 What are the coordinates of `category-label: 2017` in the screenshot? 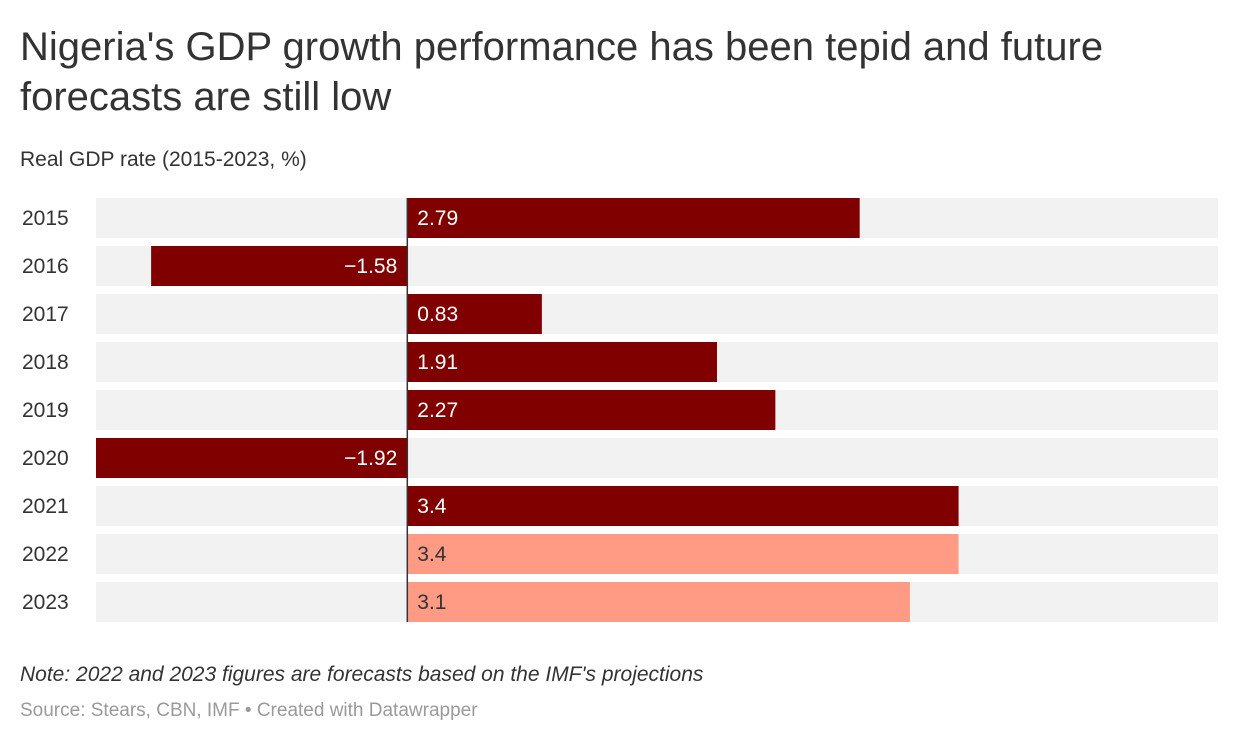 It's located at (45, 314).